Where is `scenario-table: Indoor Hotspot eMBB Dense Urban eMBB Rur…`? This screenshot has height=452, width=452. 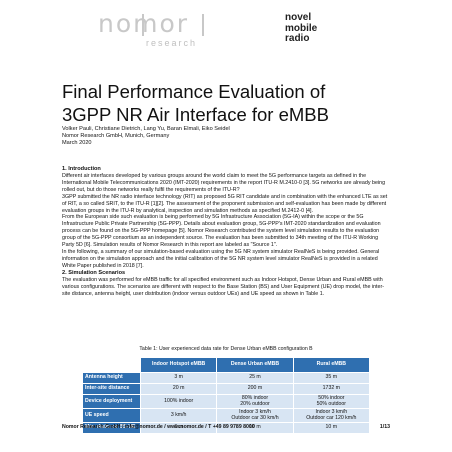
scenario-table: Indoor Hotspot eMBB Dense Urban eMBB Rur… is located at coordinates (226, 395).